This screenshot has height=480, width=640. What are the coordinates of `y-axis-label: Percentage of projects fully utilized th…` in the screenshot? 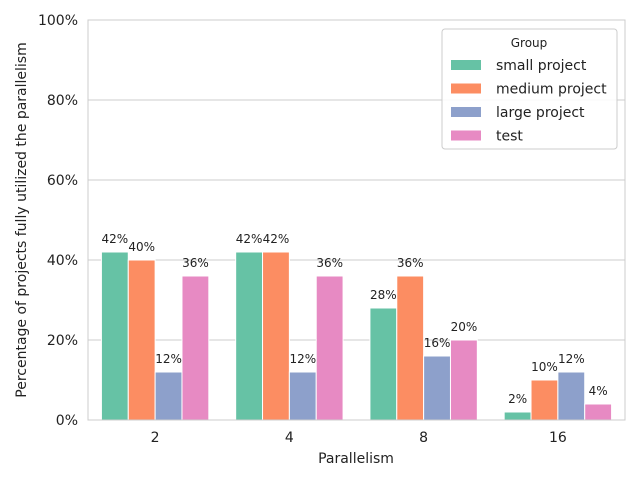 It's located at (22, 219).